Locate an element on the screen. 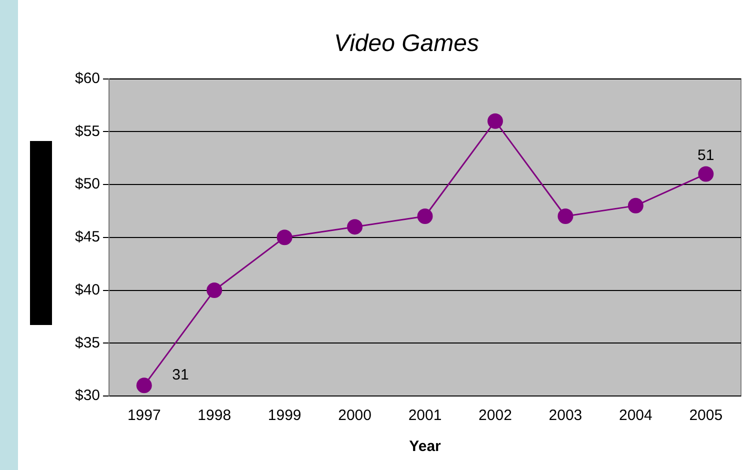  x-tick-label: 2005 is located at coordinates (706, 415).